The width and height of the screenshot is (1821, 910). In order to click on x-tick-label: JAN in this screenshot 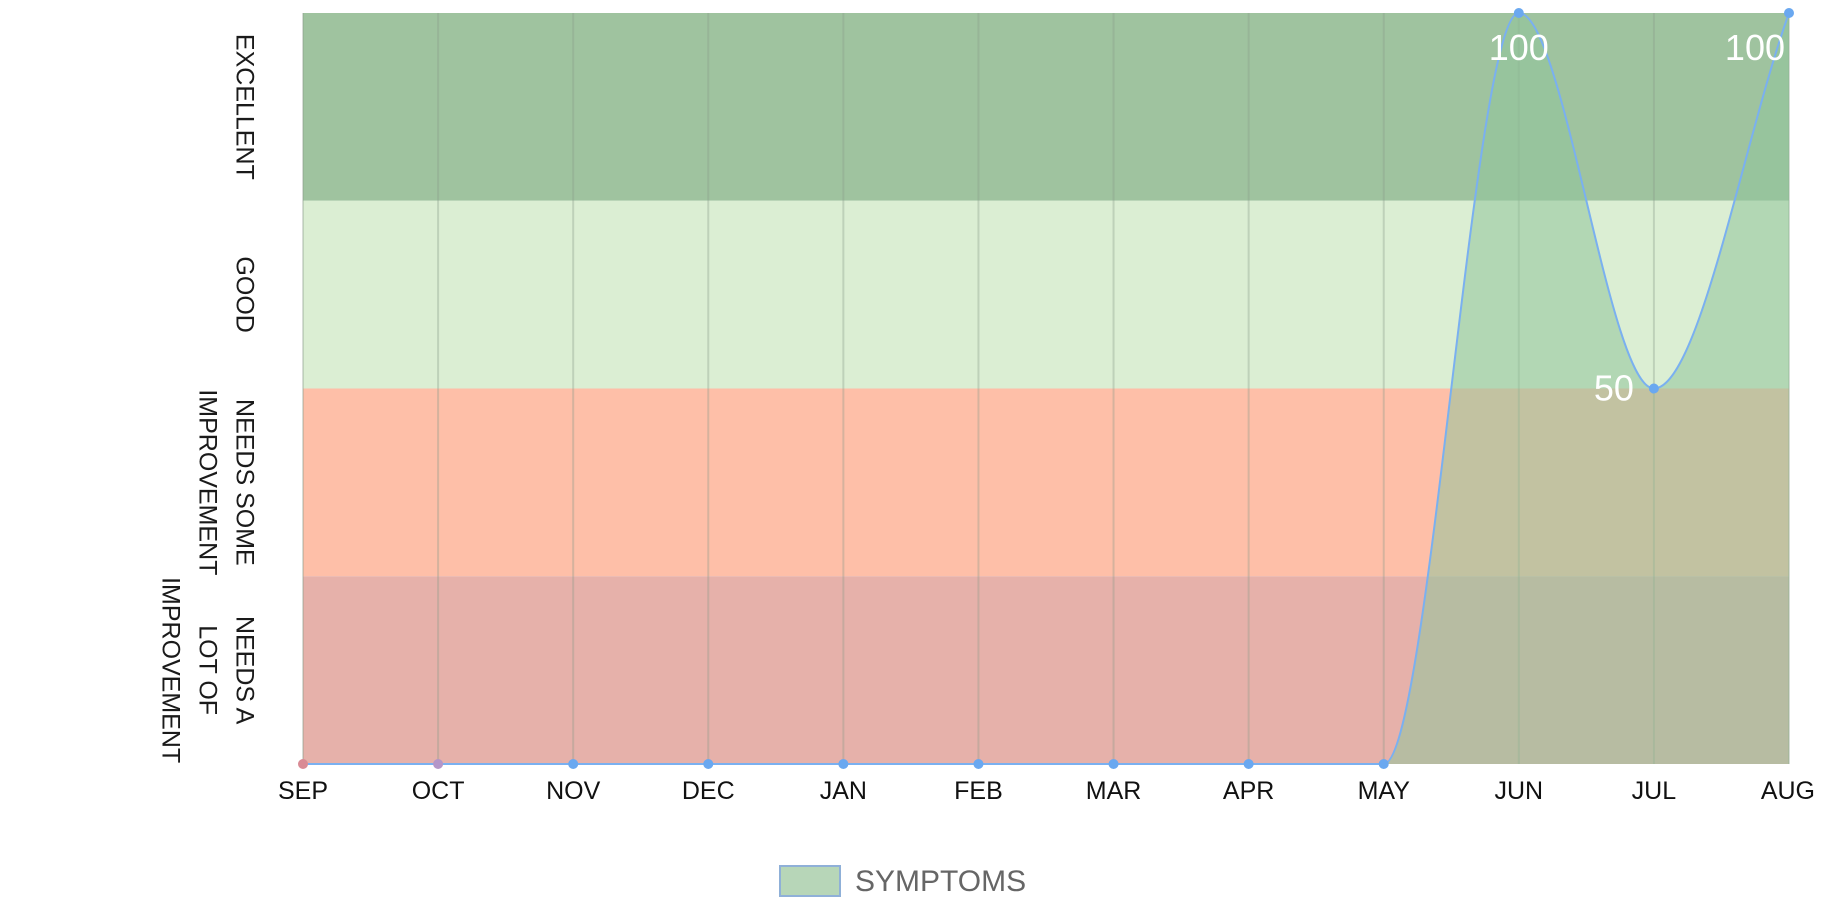, I will do `click(843, 791)`.